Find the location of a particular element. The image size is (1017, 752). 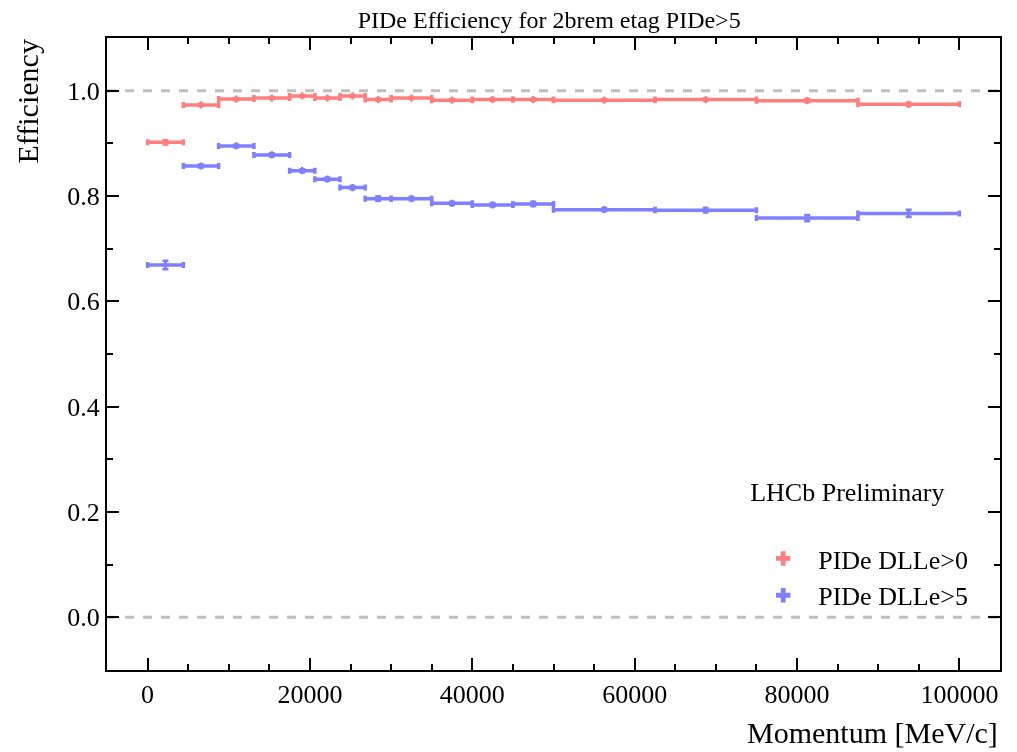

x-tick-label: 0 is located at coordinates (148, 695).